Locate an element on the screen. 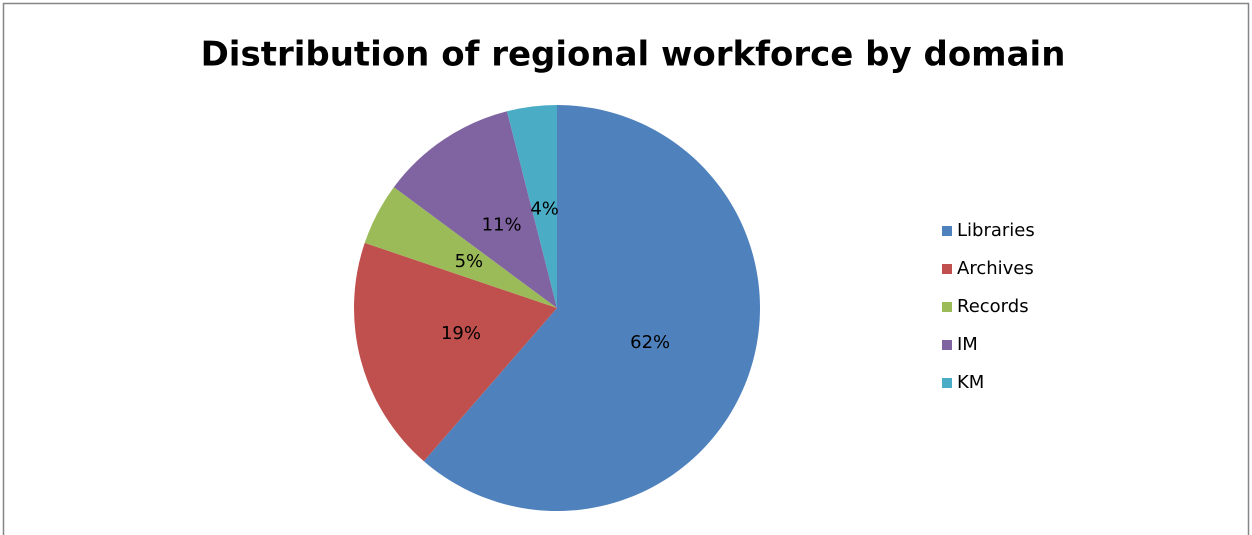 This screenshot has height=535, width=1252. legend-label: Records is located at coordinates (993, 306).